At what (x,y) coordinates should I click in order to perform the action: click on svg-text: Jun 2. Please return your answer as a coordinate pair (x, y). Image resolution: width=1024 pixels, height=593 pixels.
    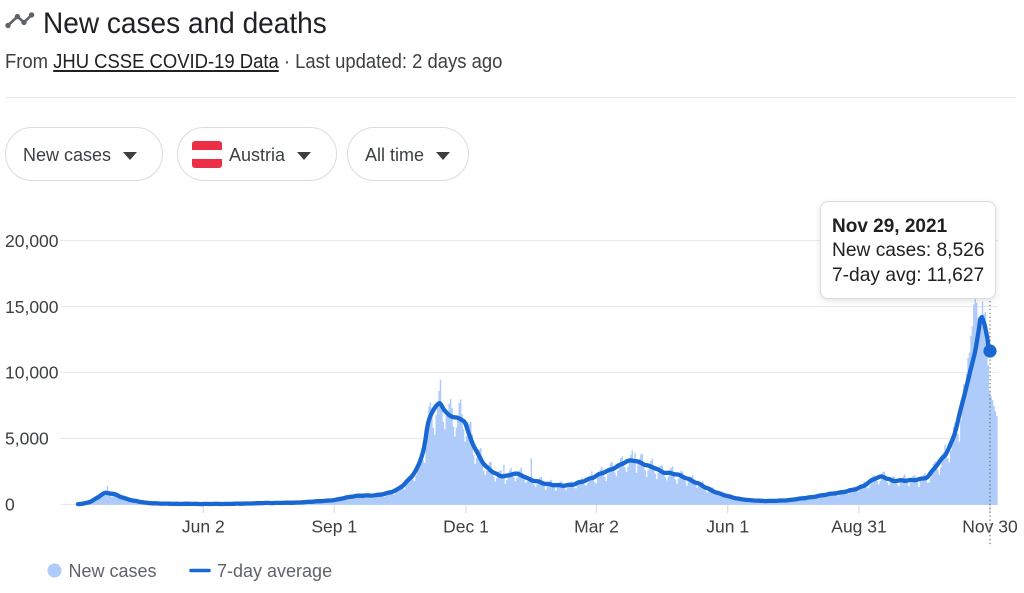
    Looking at the image, I should click on (203, 527).